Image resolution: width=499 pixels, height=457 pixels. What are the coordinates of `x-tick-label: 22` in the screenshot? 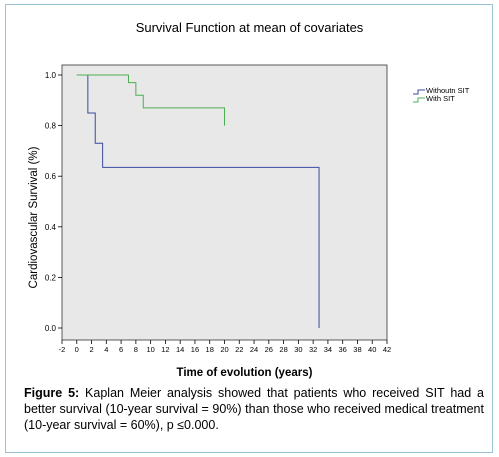 It's located at (239, 349).